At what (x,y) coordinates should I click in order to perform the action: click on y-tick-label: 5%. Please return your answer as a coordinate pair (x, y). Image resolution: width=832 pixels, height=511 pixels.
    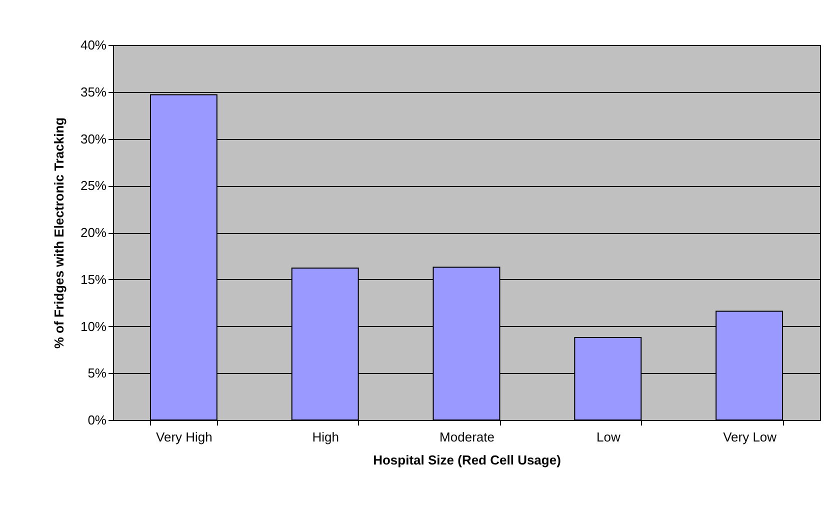
    Looking at the image, I should click on (97, 373).